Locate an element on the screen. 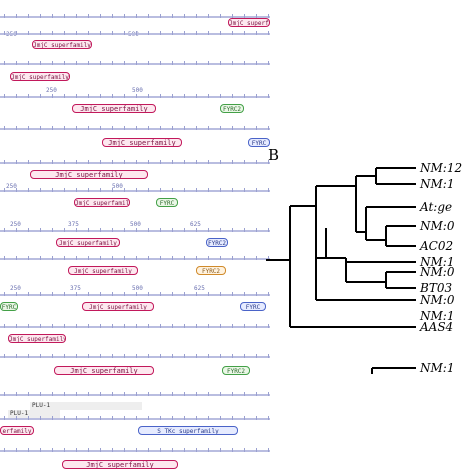  domain-fyrc2: FYRC2 is located at coordinates (236, 370).